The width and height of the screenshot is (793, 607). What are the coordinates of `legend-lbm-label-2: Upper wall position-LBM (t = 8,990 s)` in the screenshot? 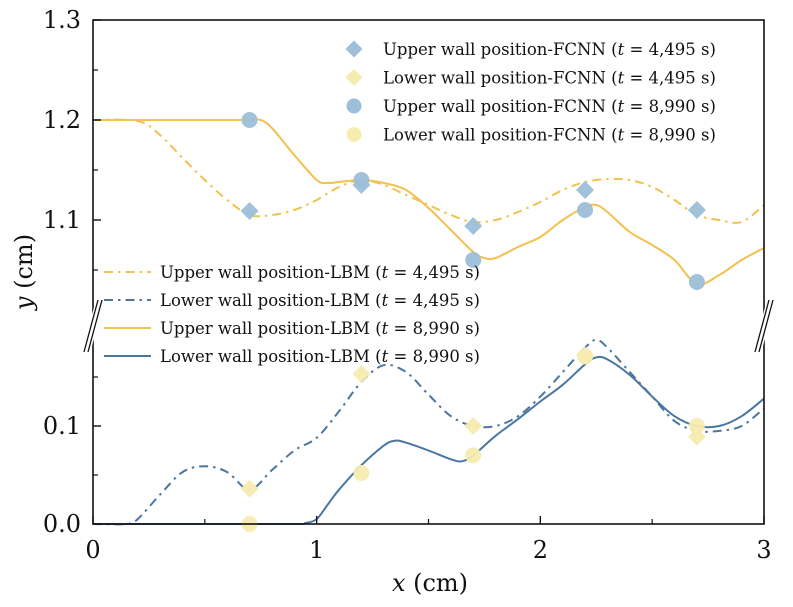 It's located at (320, 328).